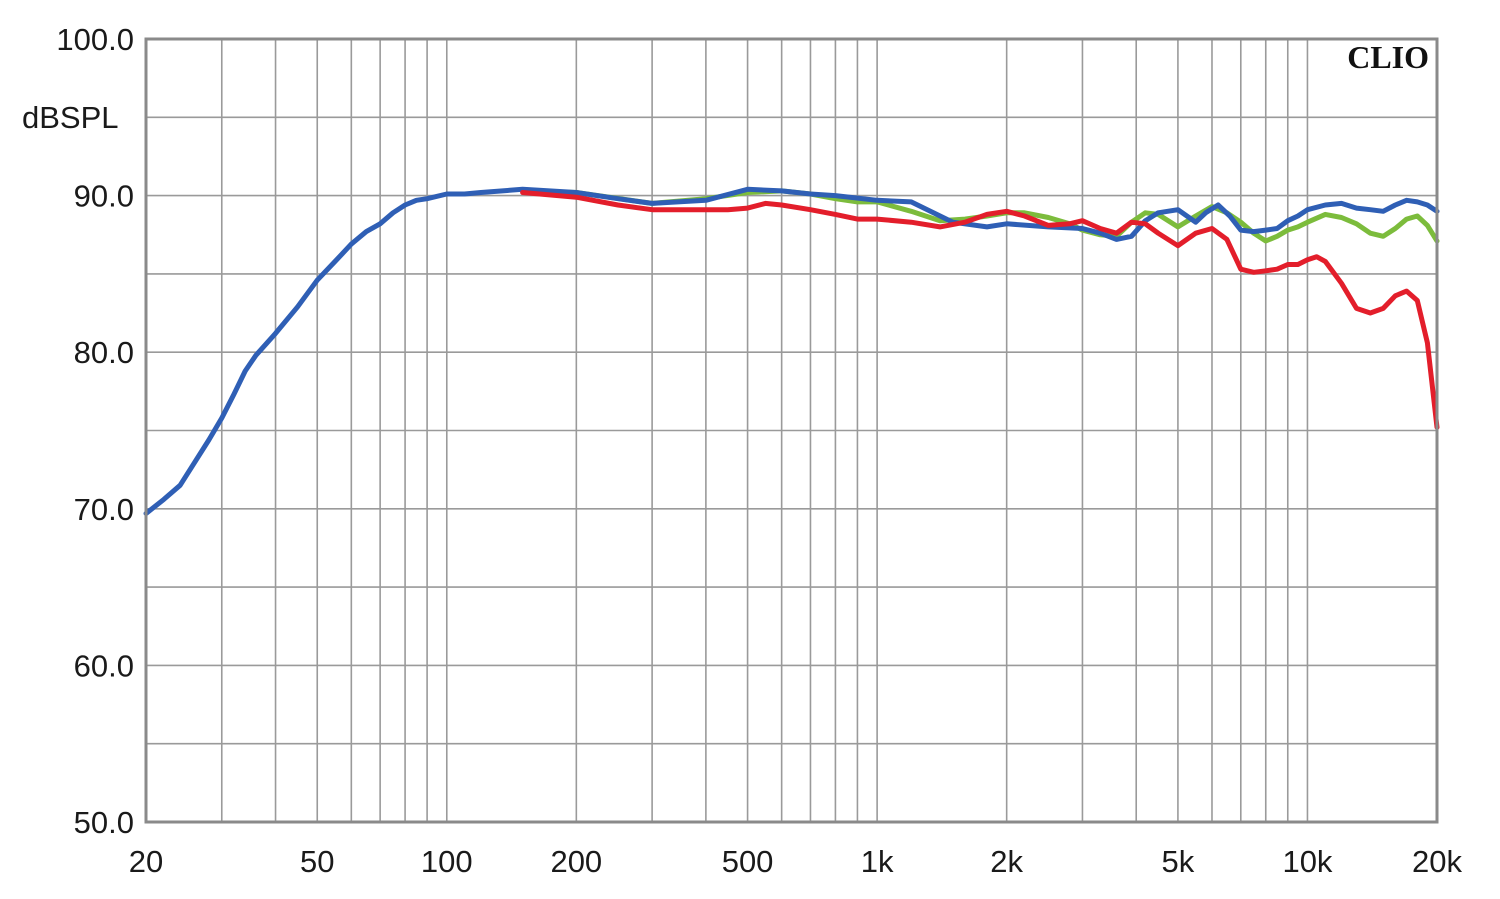  What do you see at coordinates (796, 861) in the screenshot?
I see `x-axis-tick-labels: 20 50 100 200 500 1k 2k 5k 10k 20k` at bounding box center [796, 861].